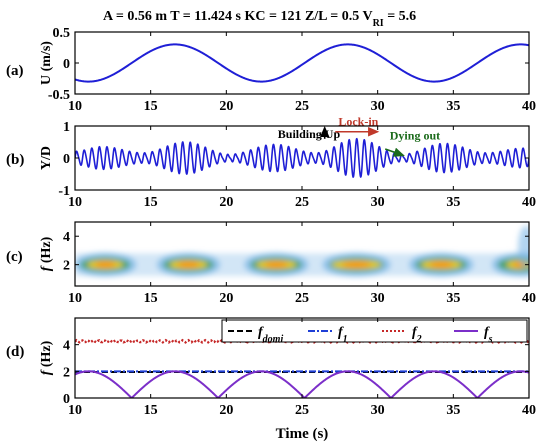  Describe the element at coordinates (356, 265) in the screenshot. I see `blob-3-peak` at that location.